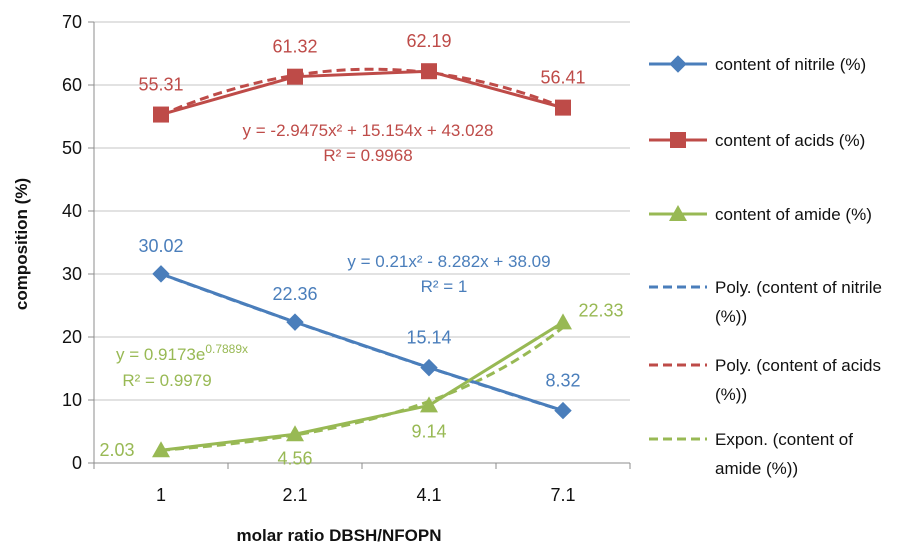  Describe the element at coordinates (428, 41) in the screenshot. I see `data-label-1-2: 62.19` at that location.